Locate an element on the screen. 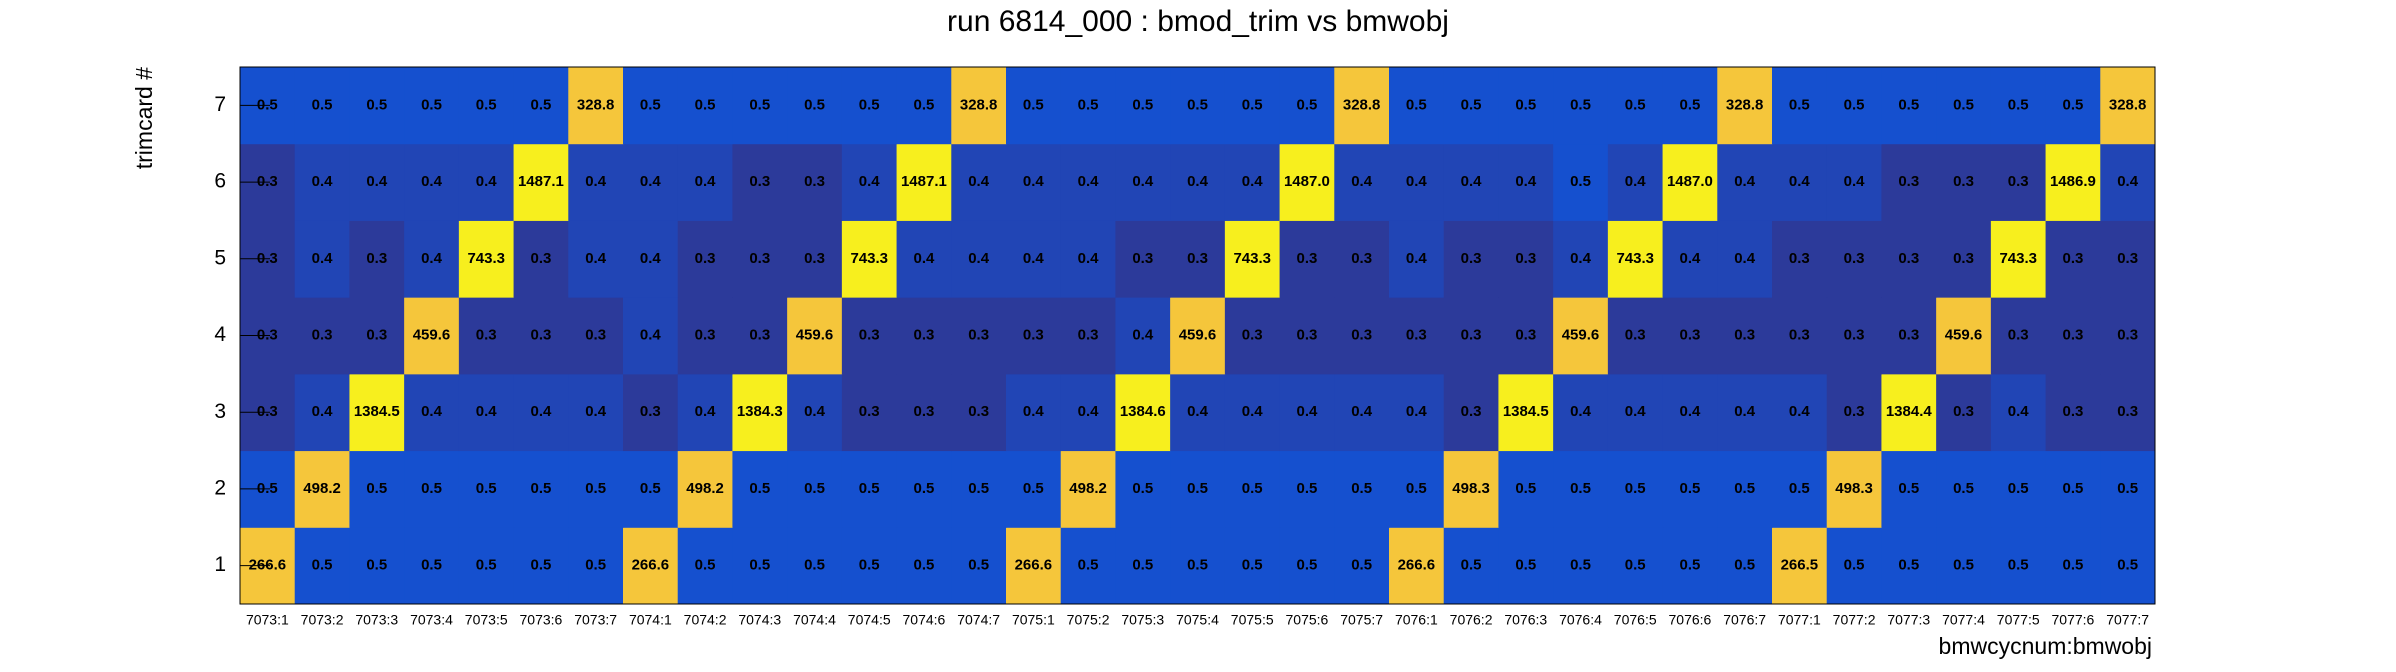 The height and width of the screenshot is (672, 2396). x-tick-label: 7077:6 is located at coordinates (2073, 620).